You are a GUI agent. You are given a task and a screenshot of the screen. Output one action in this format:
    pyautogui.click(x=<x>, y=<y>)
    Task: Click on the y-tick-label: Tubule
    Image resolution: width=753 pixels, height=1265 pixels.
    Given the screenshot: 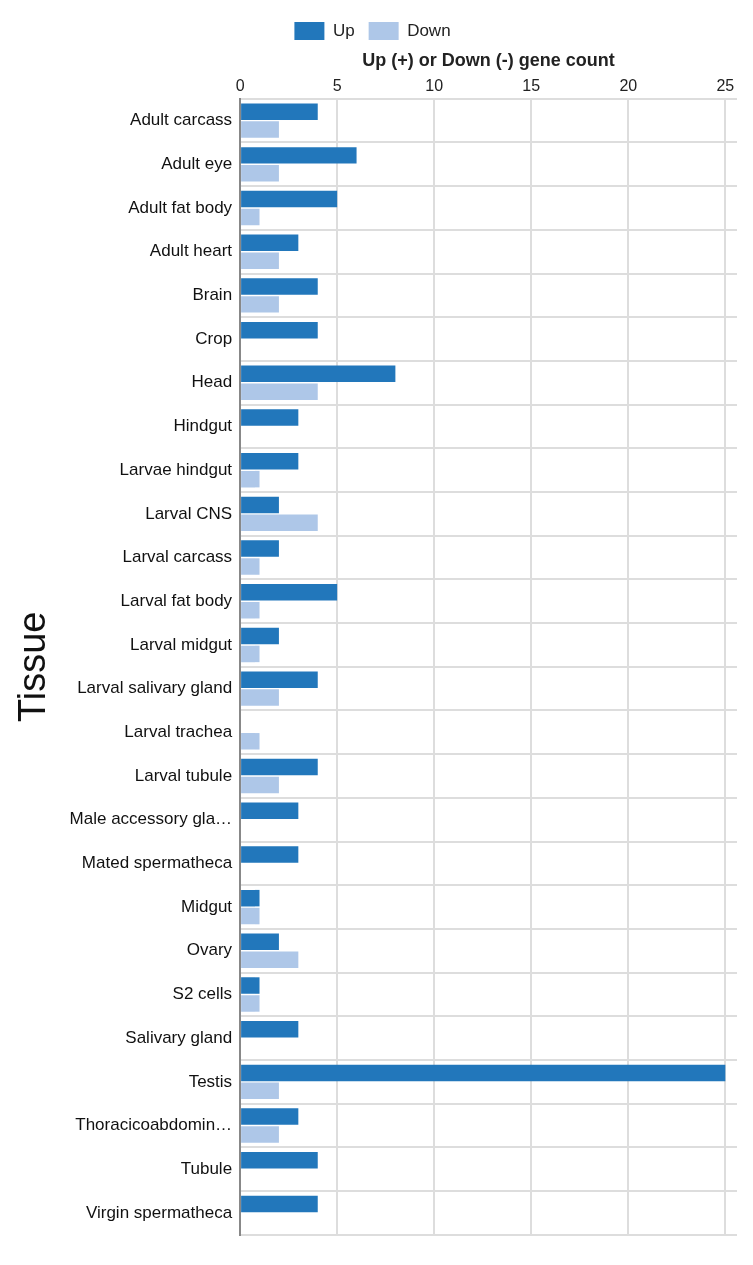 What is the action you would take?
    pyautogui.click(x=206, y=1168)
    